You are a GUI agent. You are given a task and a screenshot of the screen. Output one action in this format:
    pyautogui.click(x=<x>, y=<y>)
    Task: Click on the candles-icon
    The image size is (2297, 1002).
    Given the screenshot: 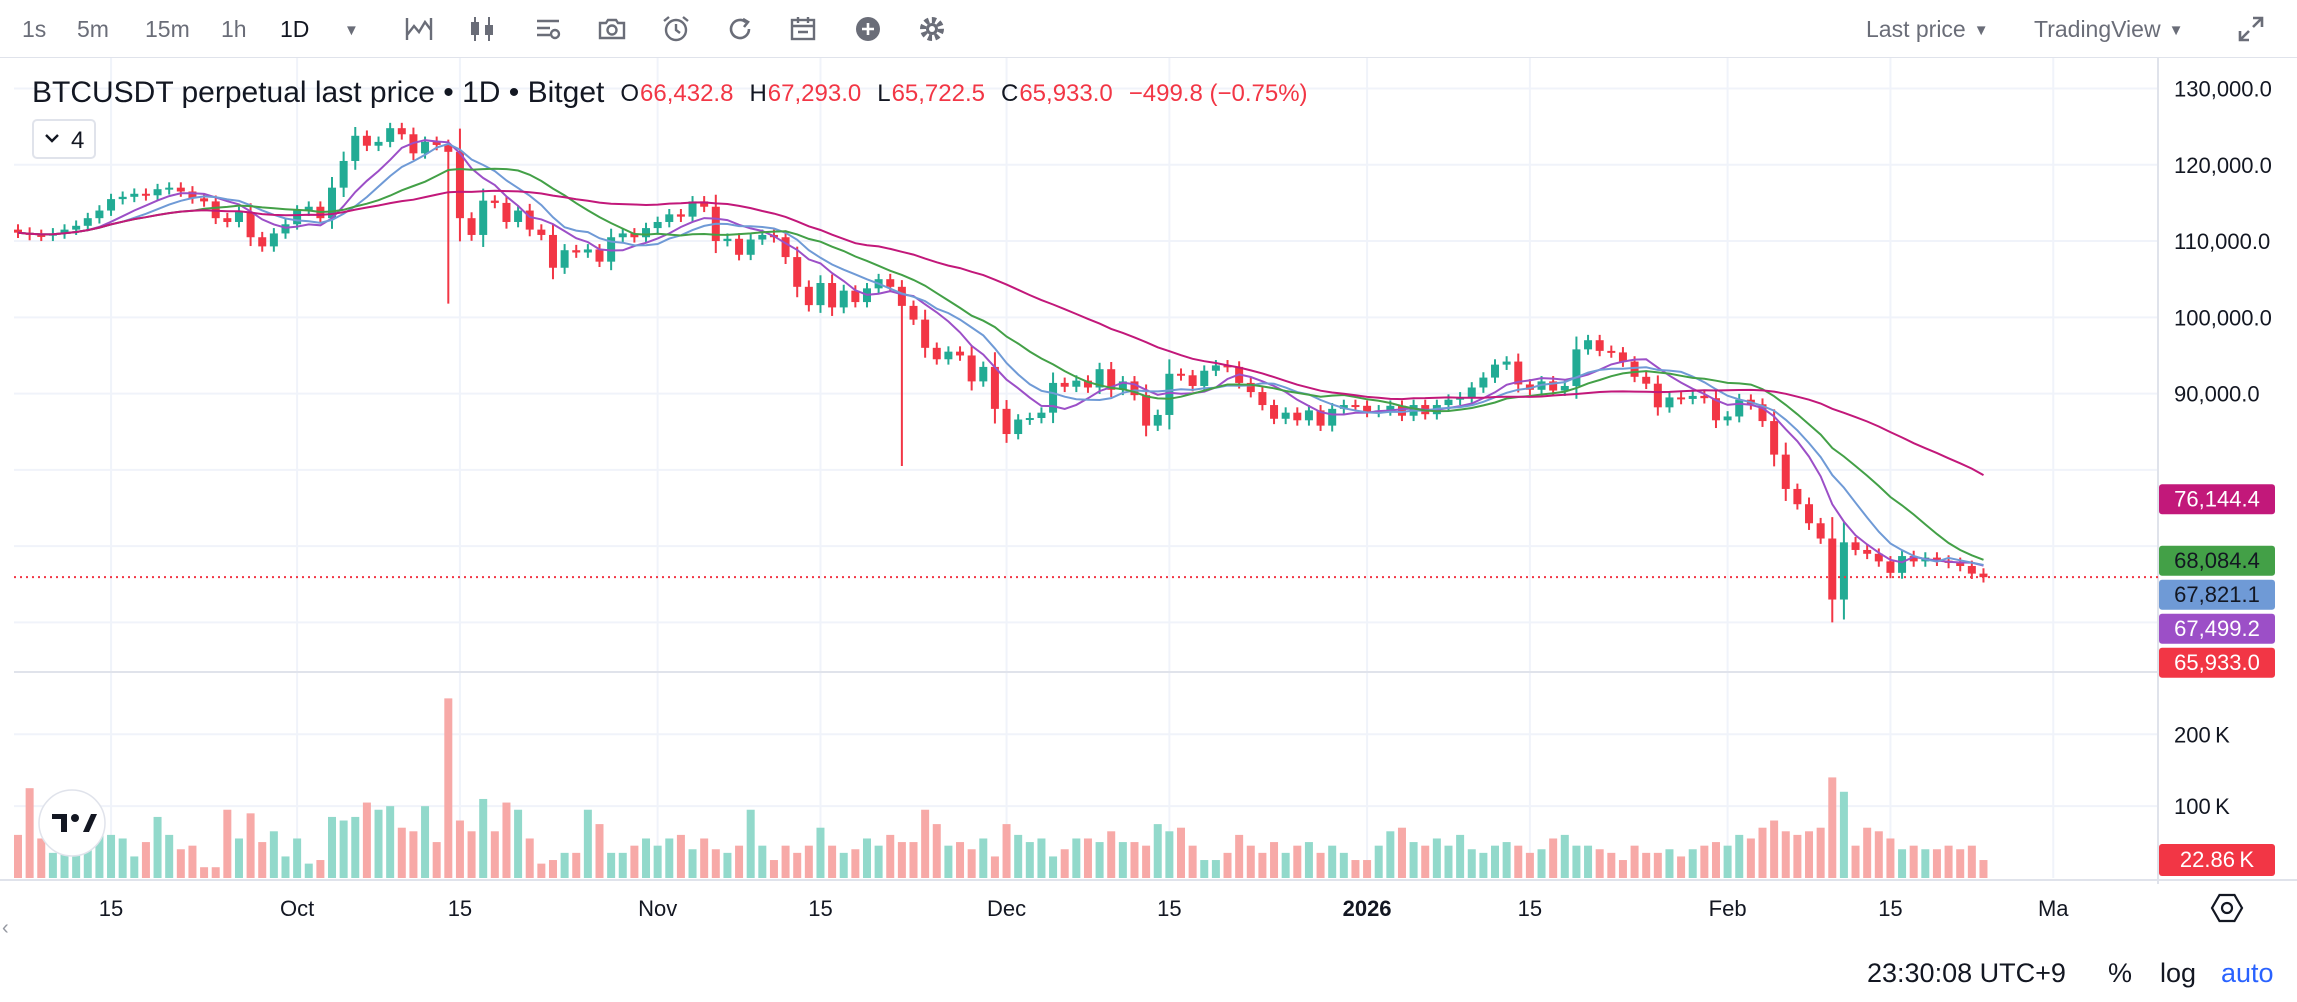 What is the action you would take?
    pyautogui.click(x=483, y=29)
    